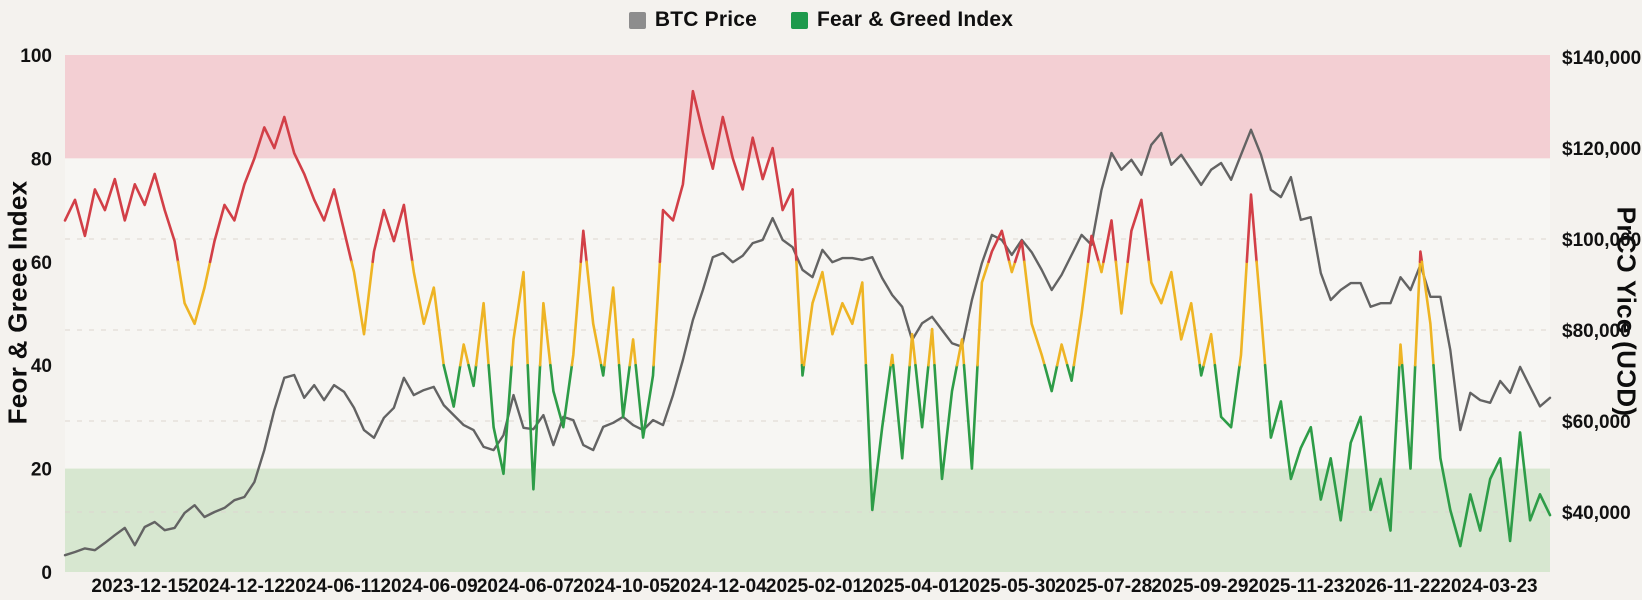  Describe the element at coordinates (1596, 513) in the screenshot. I see `right-axis-tick-label: $40,000` at that location.